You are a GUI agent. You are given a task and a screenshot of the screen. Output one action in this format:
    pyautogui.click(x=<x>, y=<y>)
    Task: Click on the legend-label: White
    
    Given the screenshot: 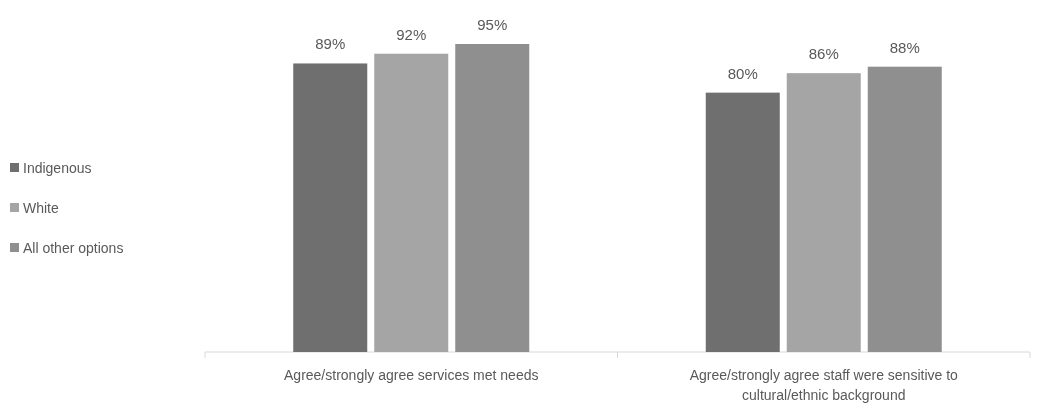 What is the action you would take?
    pyautogui.click(x=41, y=208)
    